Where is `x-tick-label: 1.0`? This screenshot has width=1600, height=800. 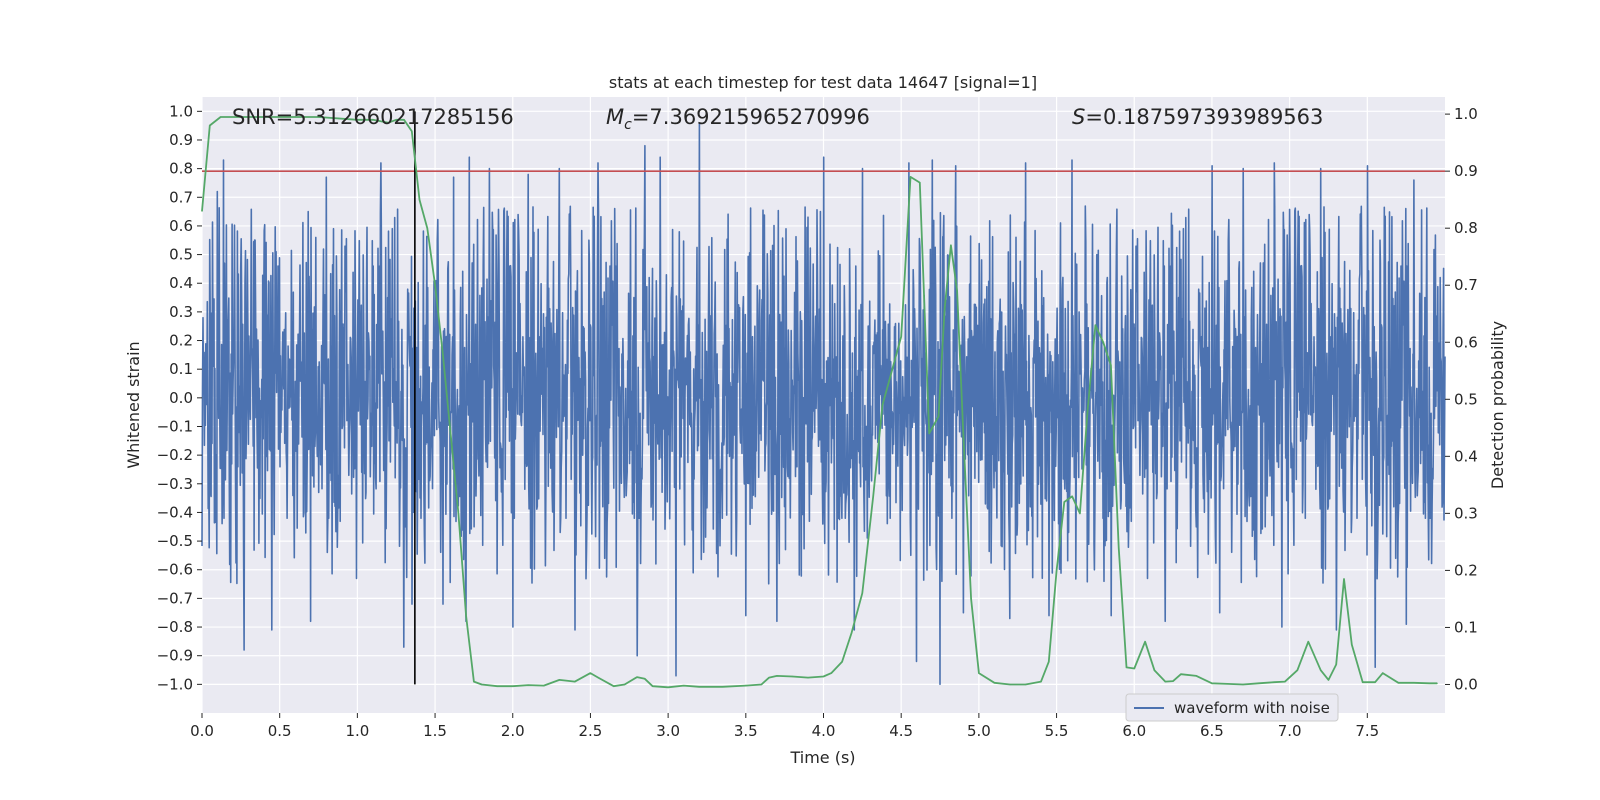
x-tick-label: 1.0 is located at coordinates (357, 731).